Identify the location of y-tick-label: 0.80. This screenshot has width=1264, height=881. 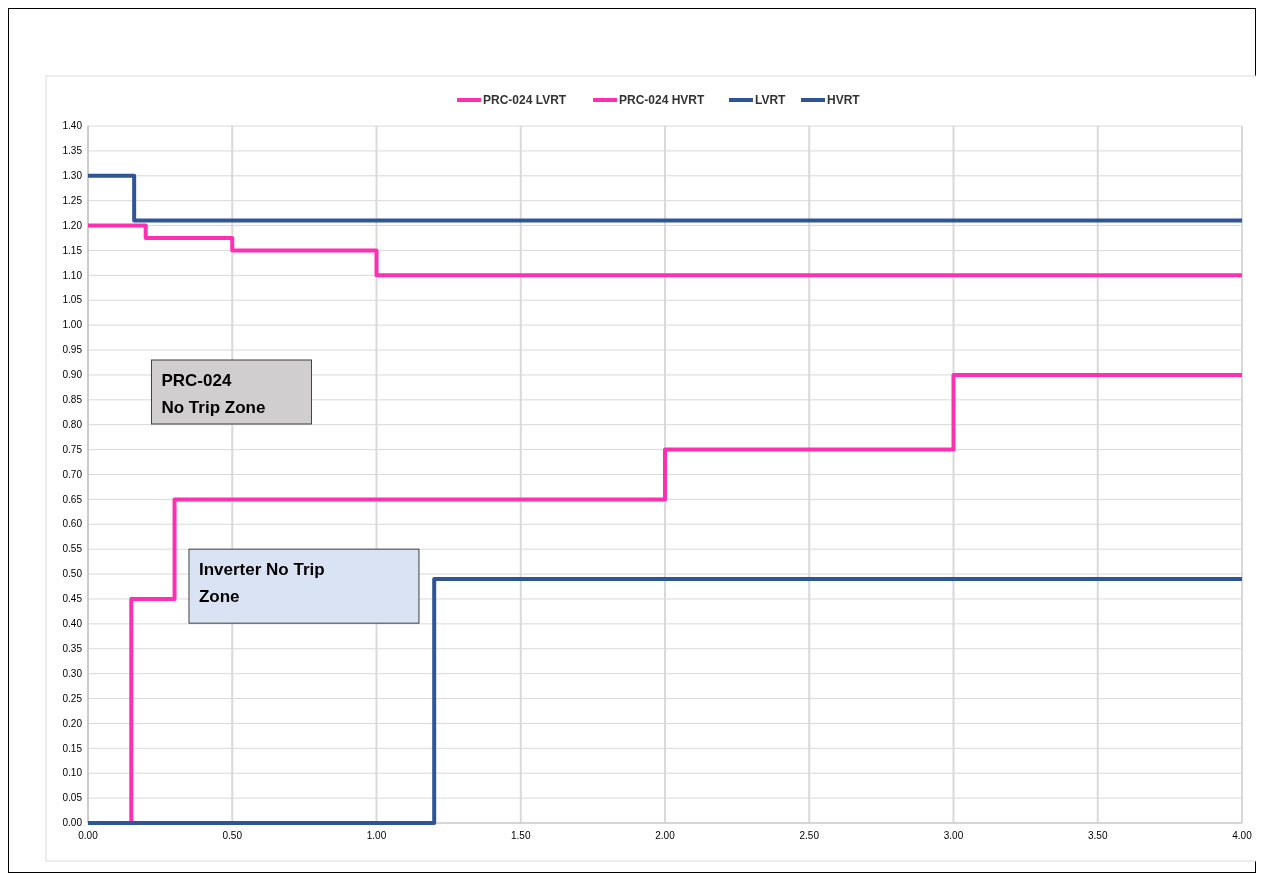
(72, 424).